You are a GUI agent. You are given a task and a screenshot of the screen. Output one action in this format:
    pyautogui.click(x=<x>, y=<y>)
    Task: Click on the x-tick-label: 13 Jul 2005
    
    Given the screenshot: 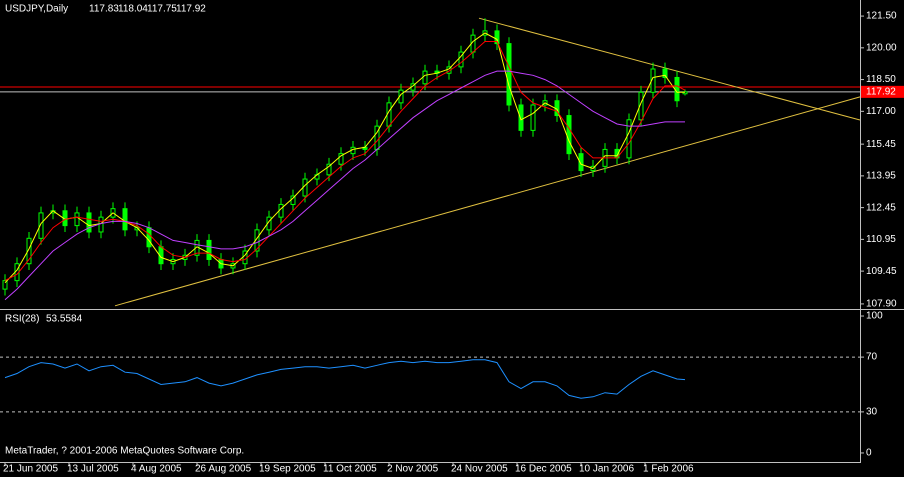 What is the action you would take?
    pyautogui.click(x=93, y=469)
    